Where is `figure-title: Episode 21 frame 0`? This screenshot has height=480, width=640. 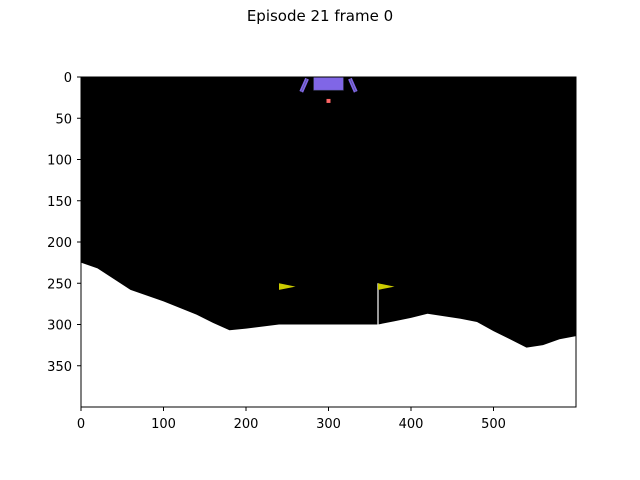
figure-title: Episode 21 frame 0 is located at coordinates (320, 16).